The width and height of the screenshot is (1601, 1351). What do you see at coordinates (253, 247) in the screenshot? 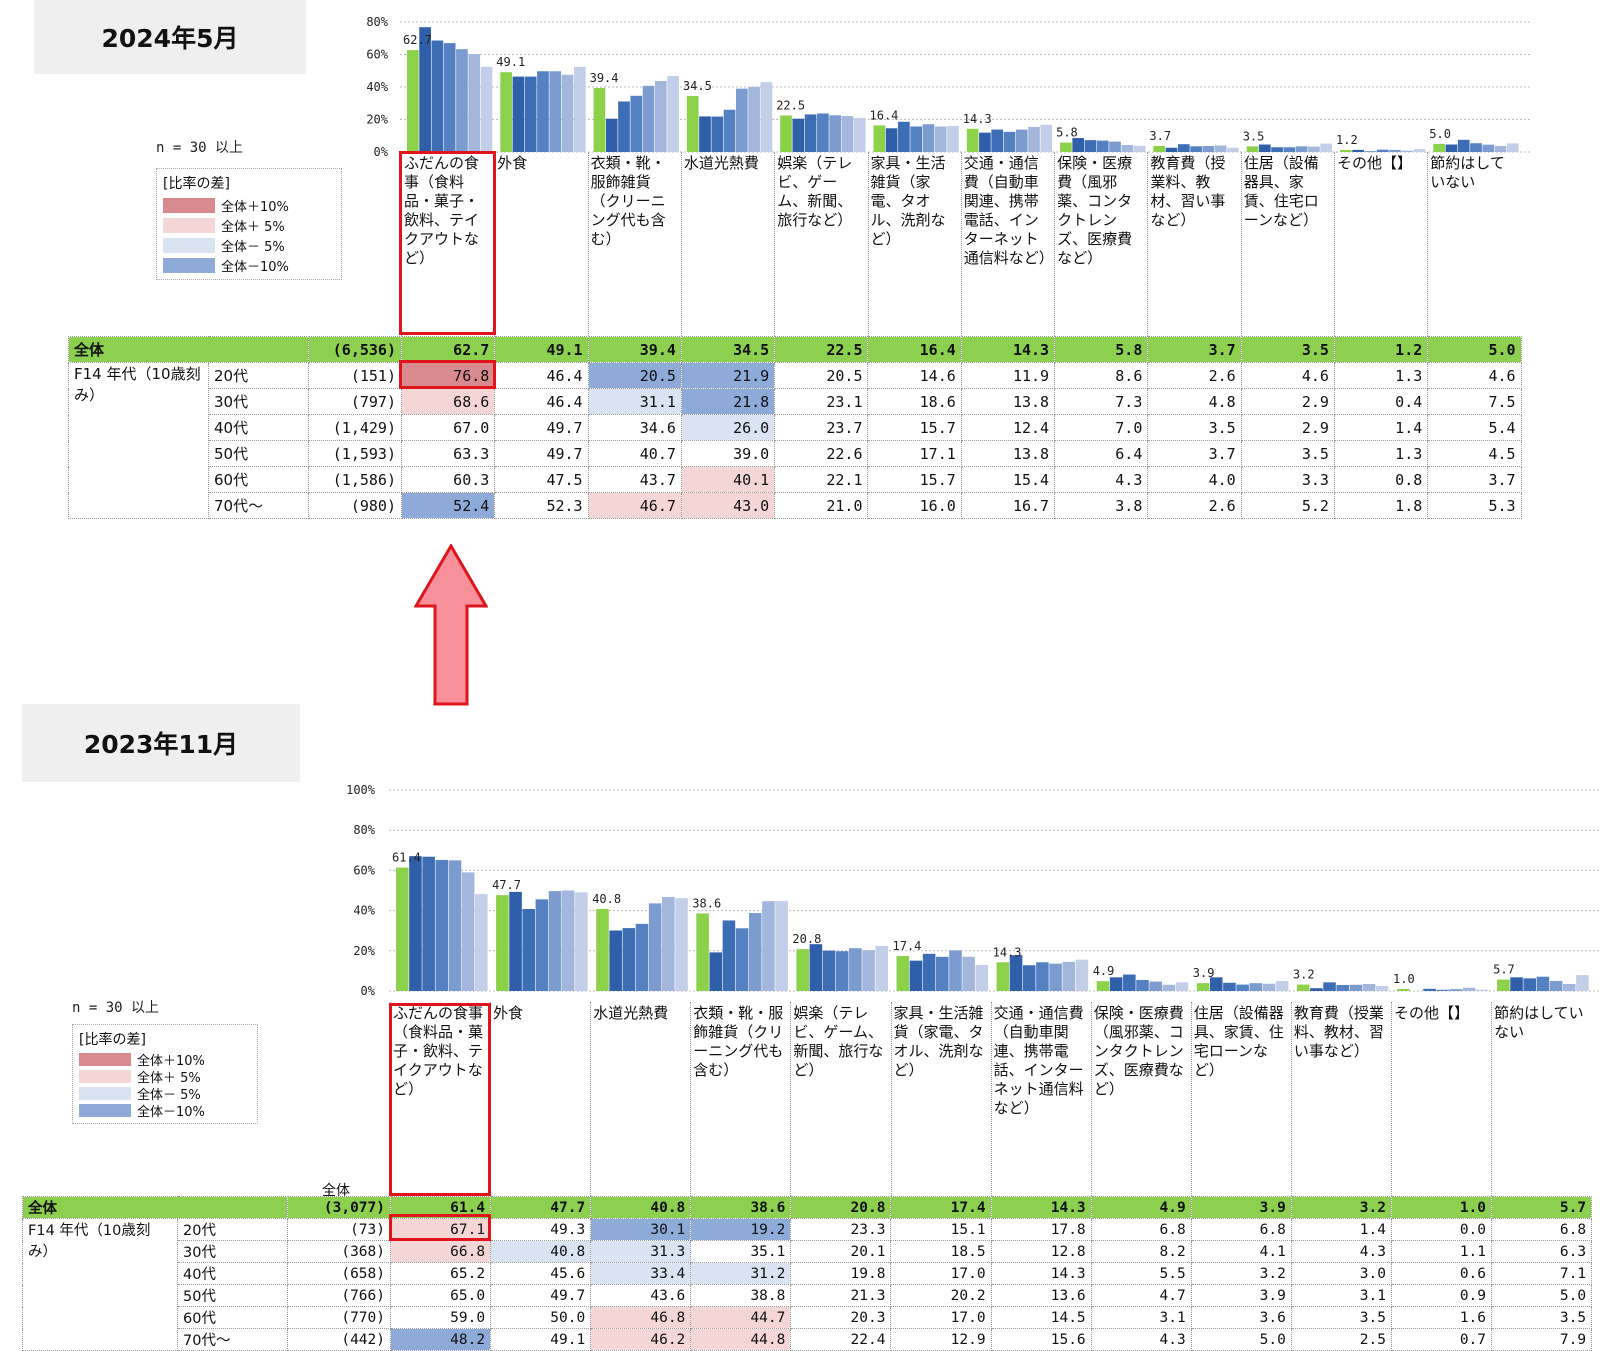
I see `legend-label: 全体－ 5%` at bounding box center [253, 247].